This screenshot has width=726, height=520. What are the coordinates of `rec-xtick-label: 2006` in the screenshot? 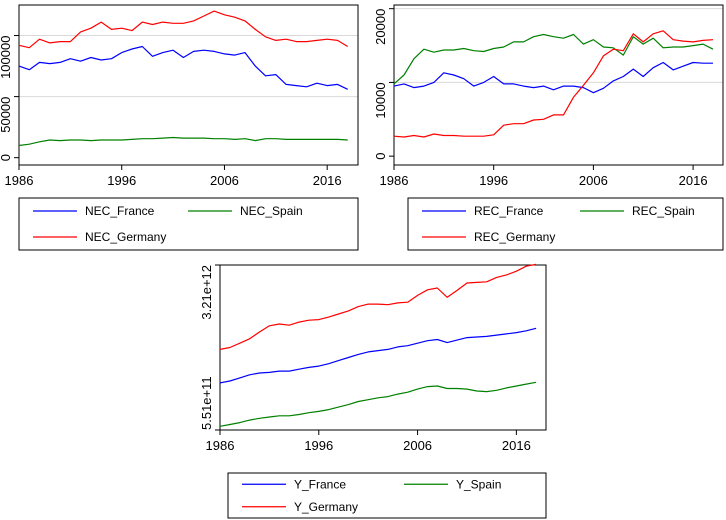 It's located at (593, 180).